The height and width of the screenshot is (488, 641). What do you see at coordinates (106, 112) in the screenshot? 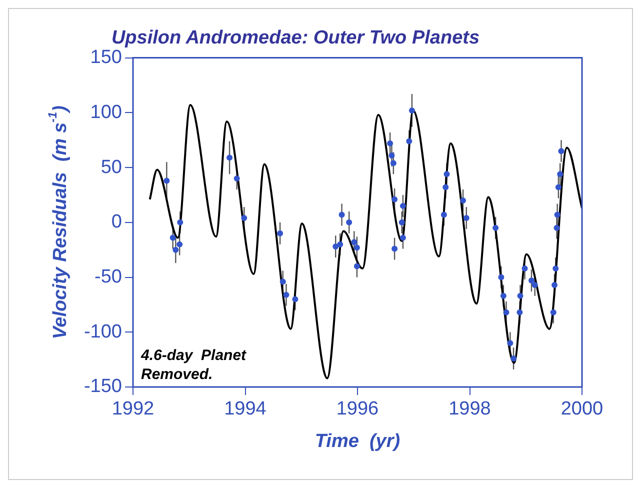
I see `y-tick-label: 100` at bounding box center [106, 112].